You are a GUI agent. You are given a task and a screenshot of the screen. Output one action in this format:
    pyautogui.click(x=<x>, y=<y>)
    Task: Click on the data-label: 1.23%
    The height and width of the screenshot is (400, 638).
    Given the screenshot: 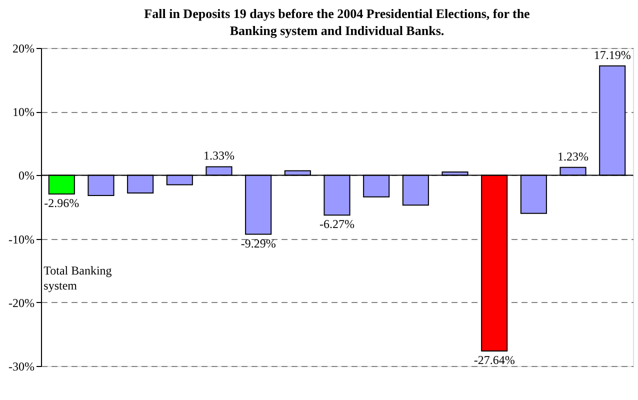 What is the action you would take?
    pyautogui.click(x=573, y=156)
    